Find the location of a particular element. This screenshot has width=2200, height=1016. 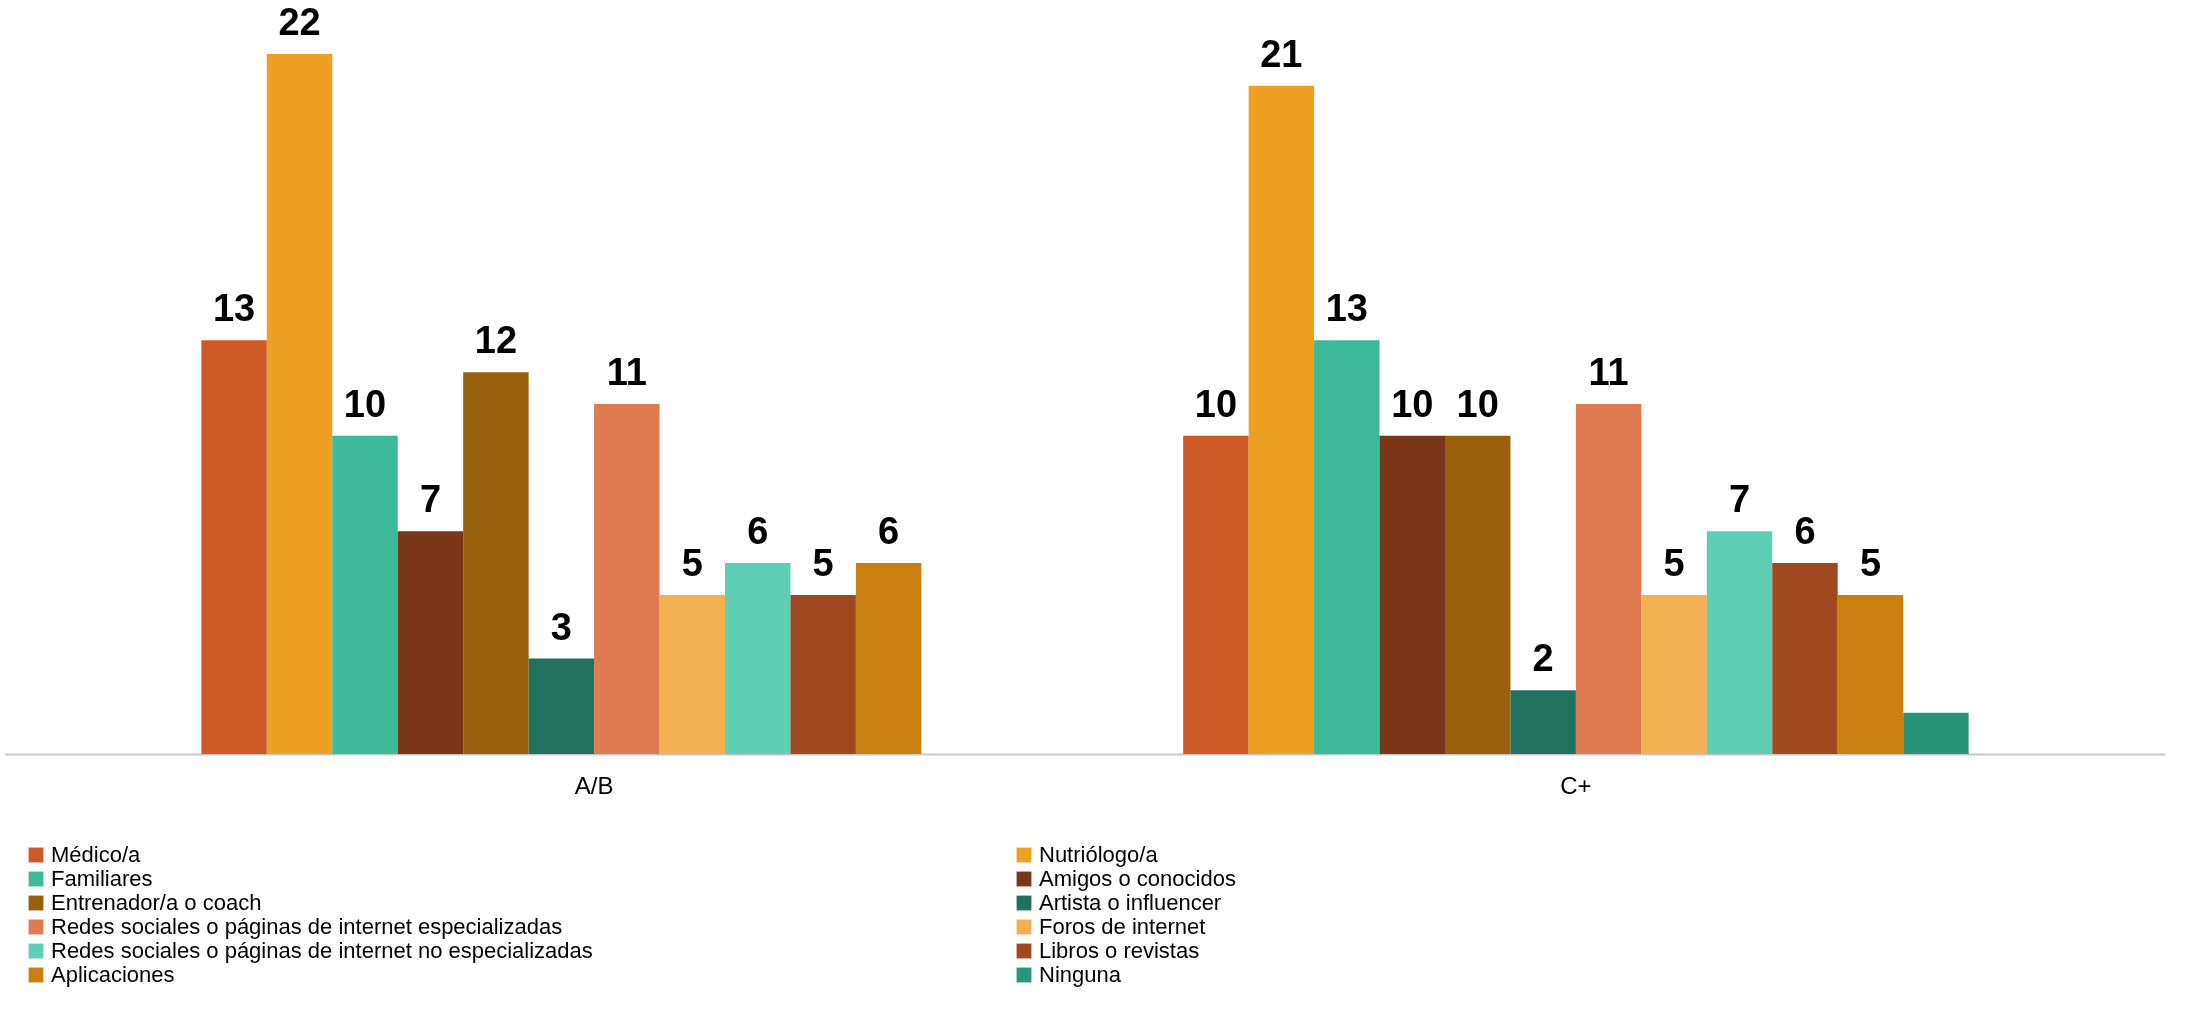

legend-label: Entrenador/a o coach is located at coordinates (156, 902).